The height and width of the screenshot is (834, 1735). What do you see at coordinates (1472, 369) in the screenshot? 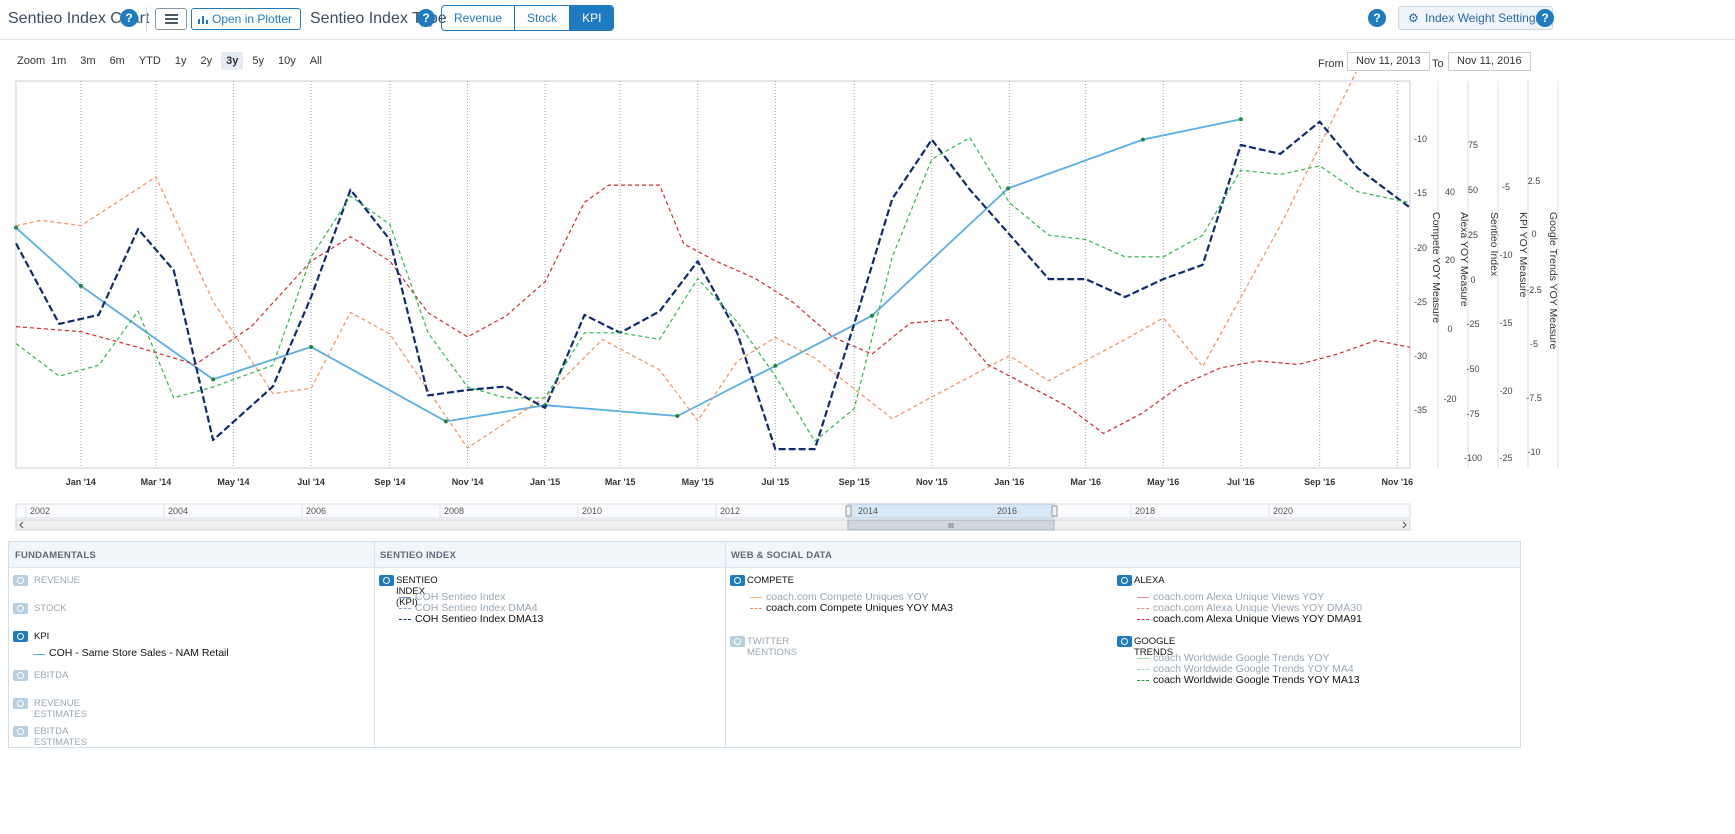
I see `y-tick-label: -50` at bounding box center [1472, 369].